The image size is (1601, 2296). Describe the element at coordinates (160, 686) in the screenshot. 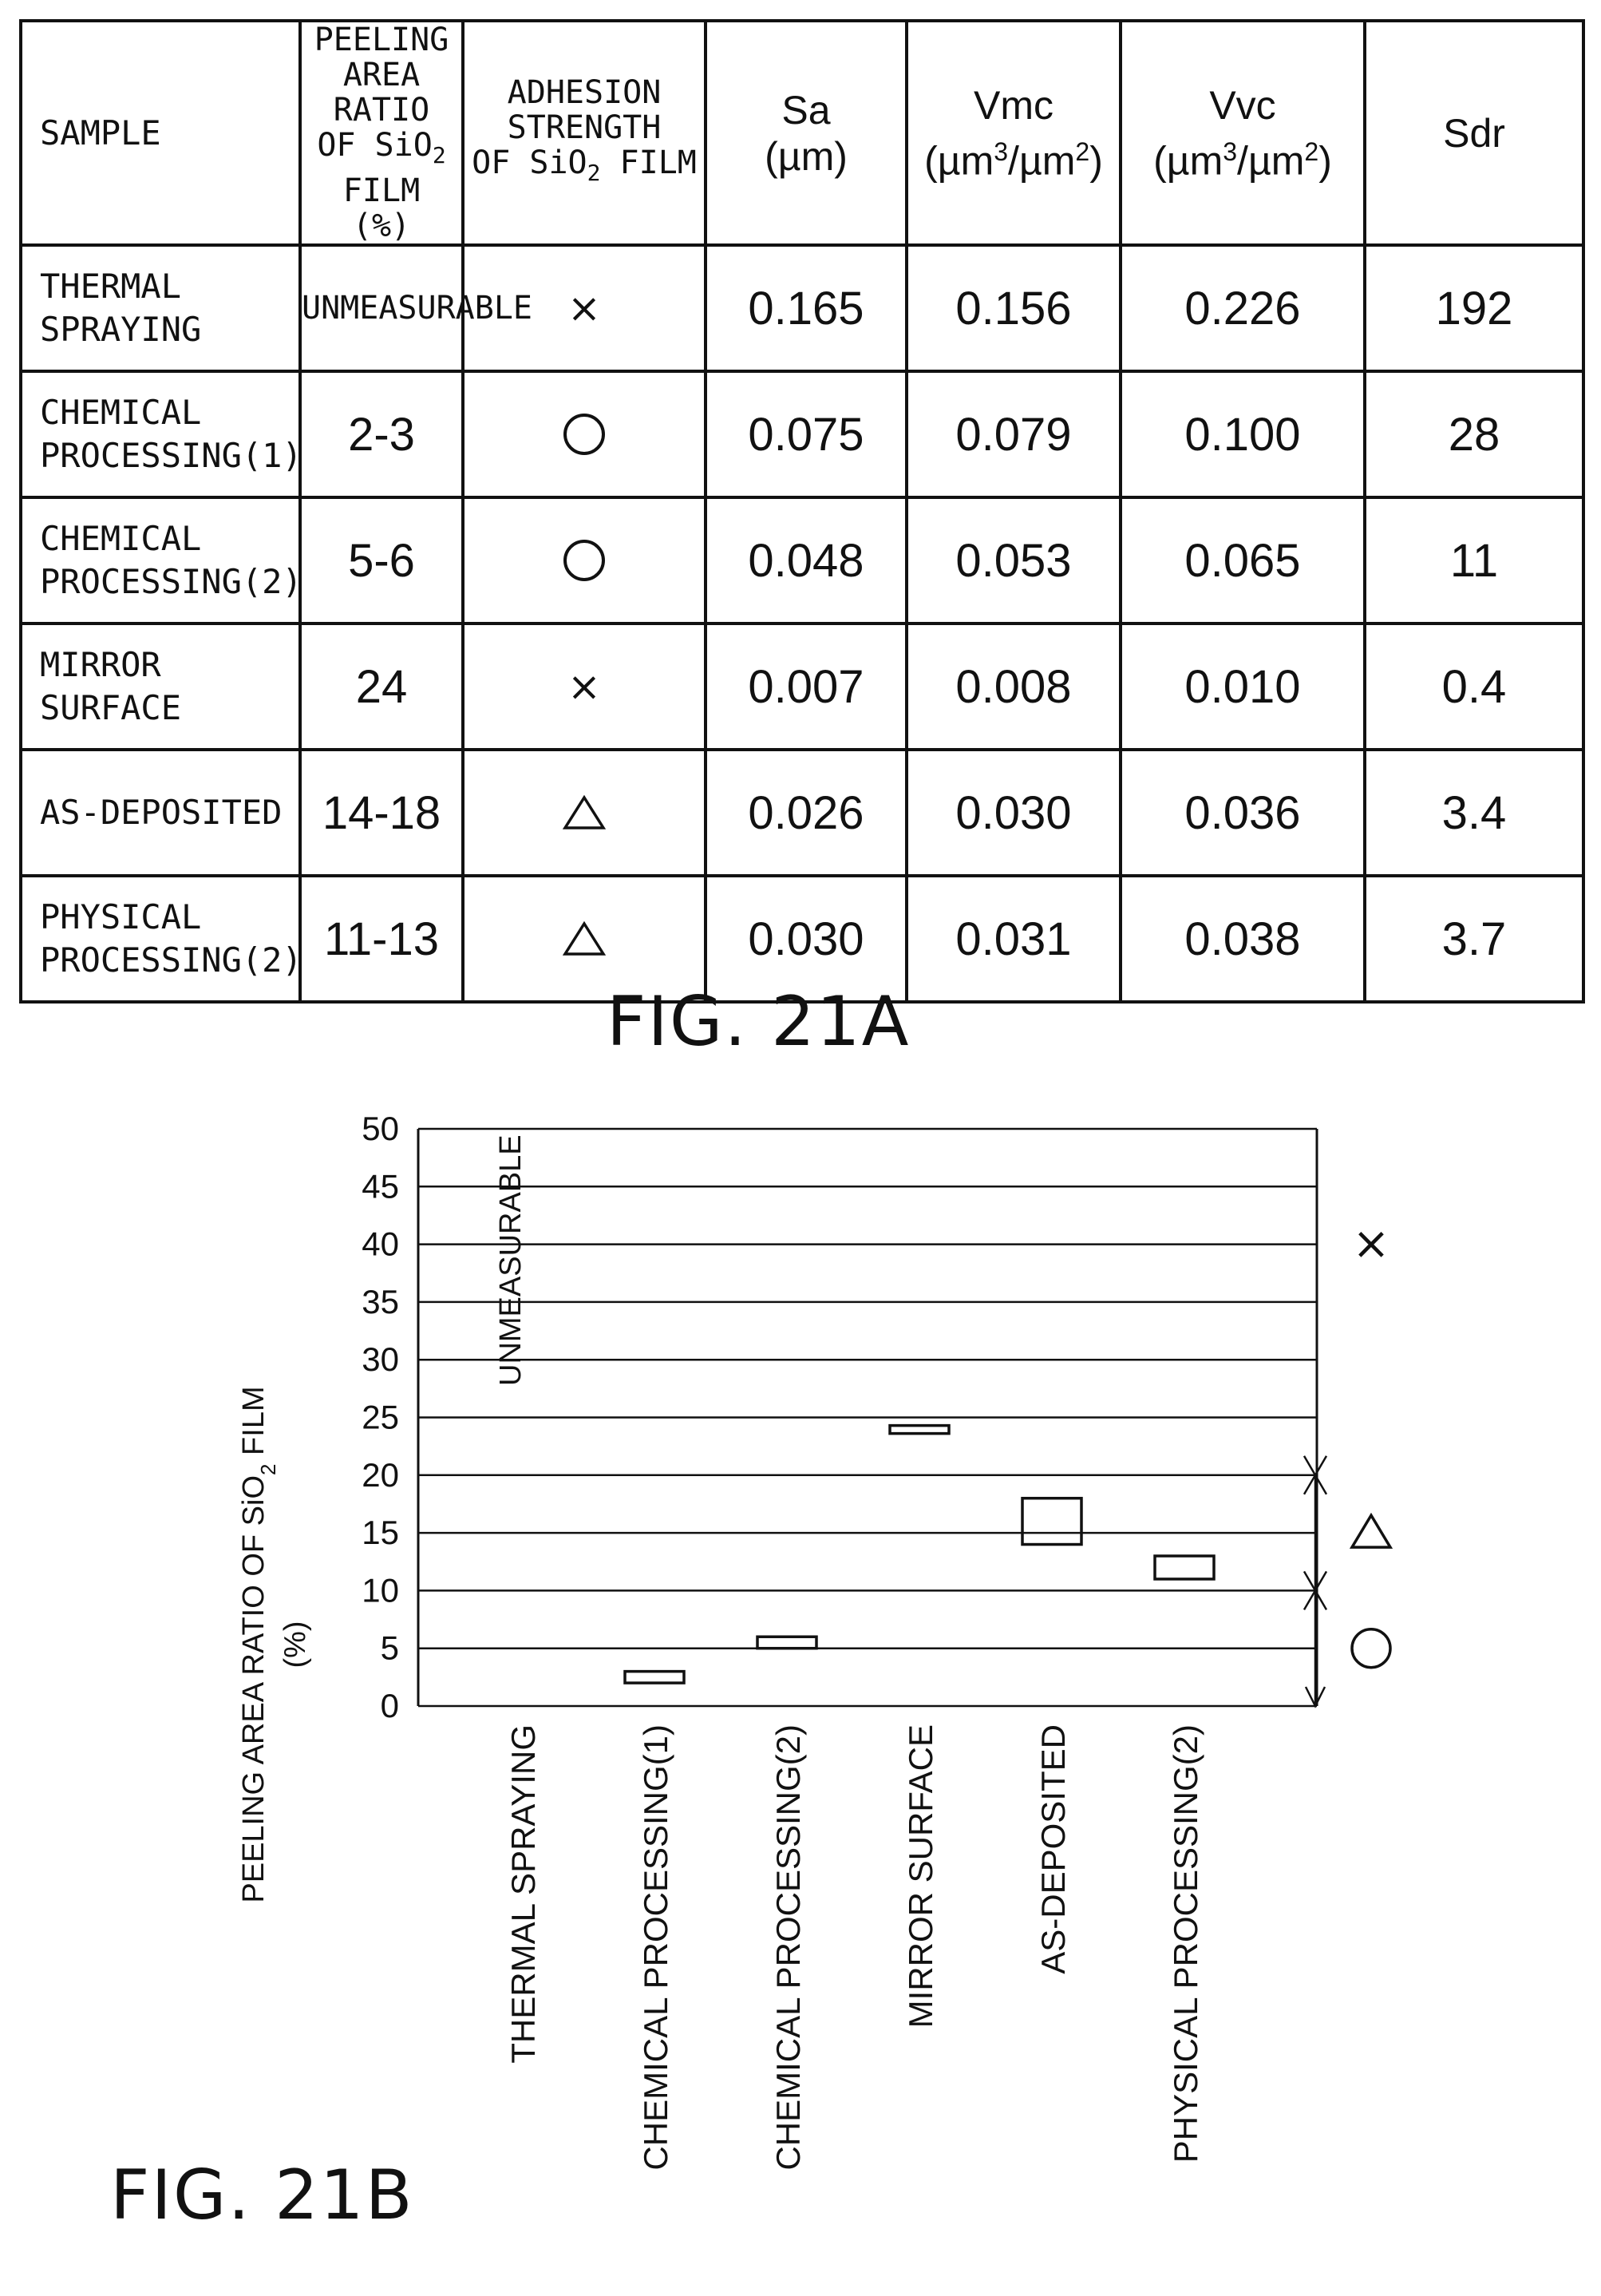

I see `sample-name-cell: MIRROR SURFACE` at that location.